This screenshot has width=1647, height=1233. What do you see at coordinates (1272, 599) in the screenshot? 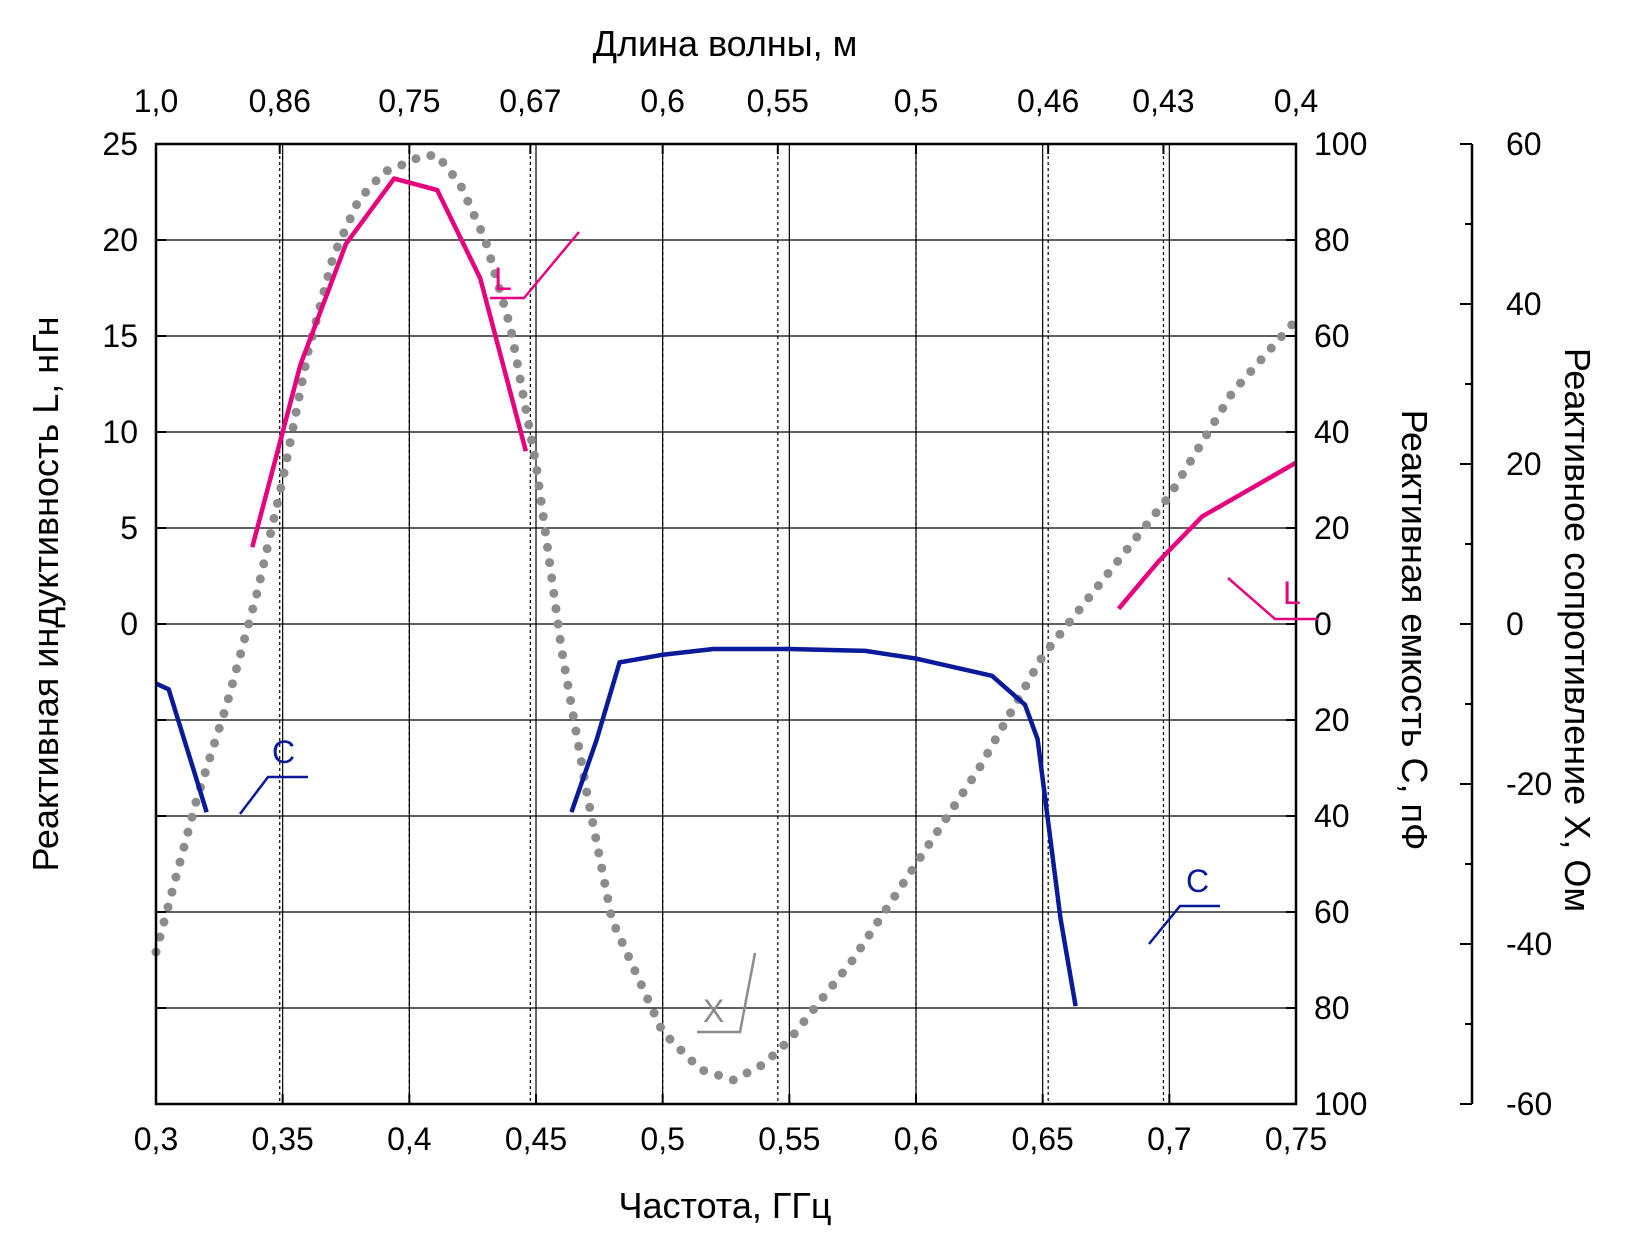
I see `label-l-2-leader` at bounding box center [1272, 599].